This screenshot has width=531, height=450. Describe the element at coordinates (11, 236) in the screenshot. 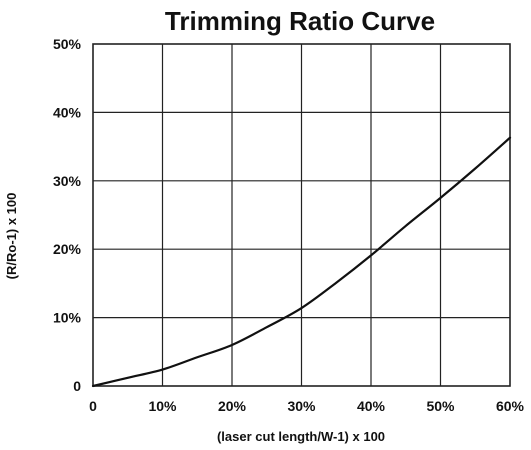

I see `y-axis-label: (R/Ro-1) x 100` at that location.